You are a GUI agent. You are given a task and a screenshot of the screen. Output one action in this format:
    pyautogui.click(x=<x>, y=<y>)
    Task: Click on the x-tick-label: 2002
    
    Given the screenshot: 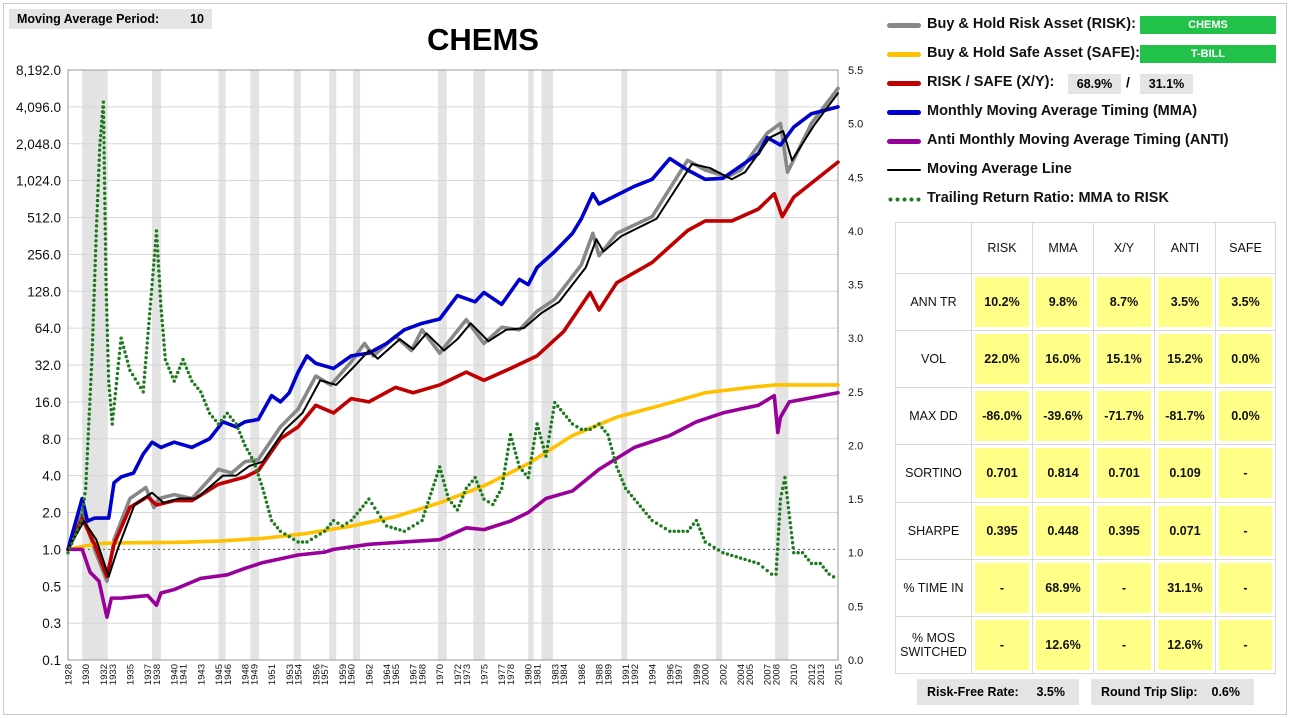 What is the action you would take?
    pyautogui.click(x=723, y=674)
    